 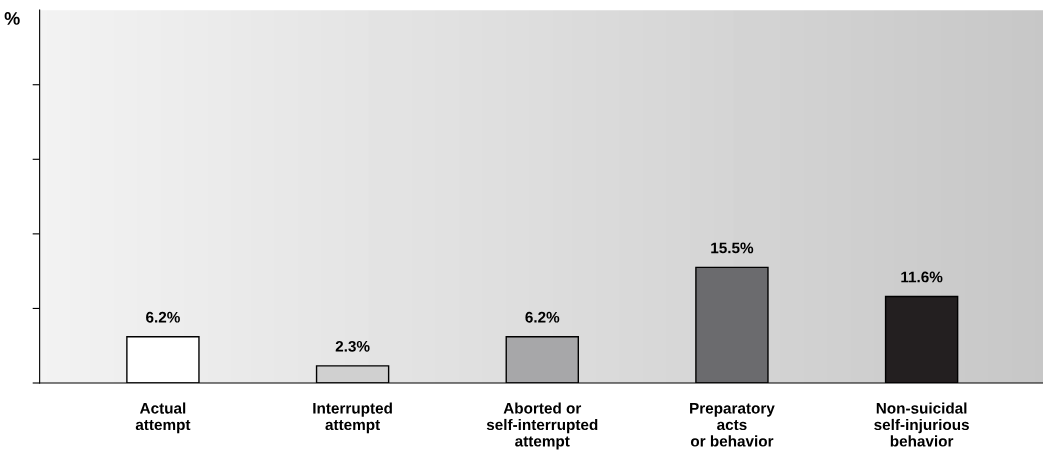 What do you see at coordinates (732, 248) in the screenshot?
I see `data-label: 15.5%` at bounding box center [732, 248].